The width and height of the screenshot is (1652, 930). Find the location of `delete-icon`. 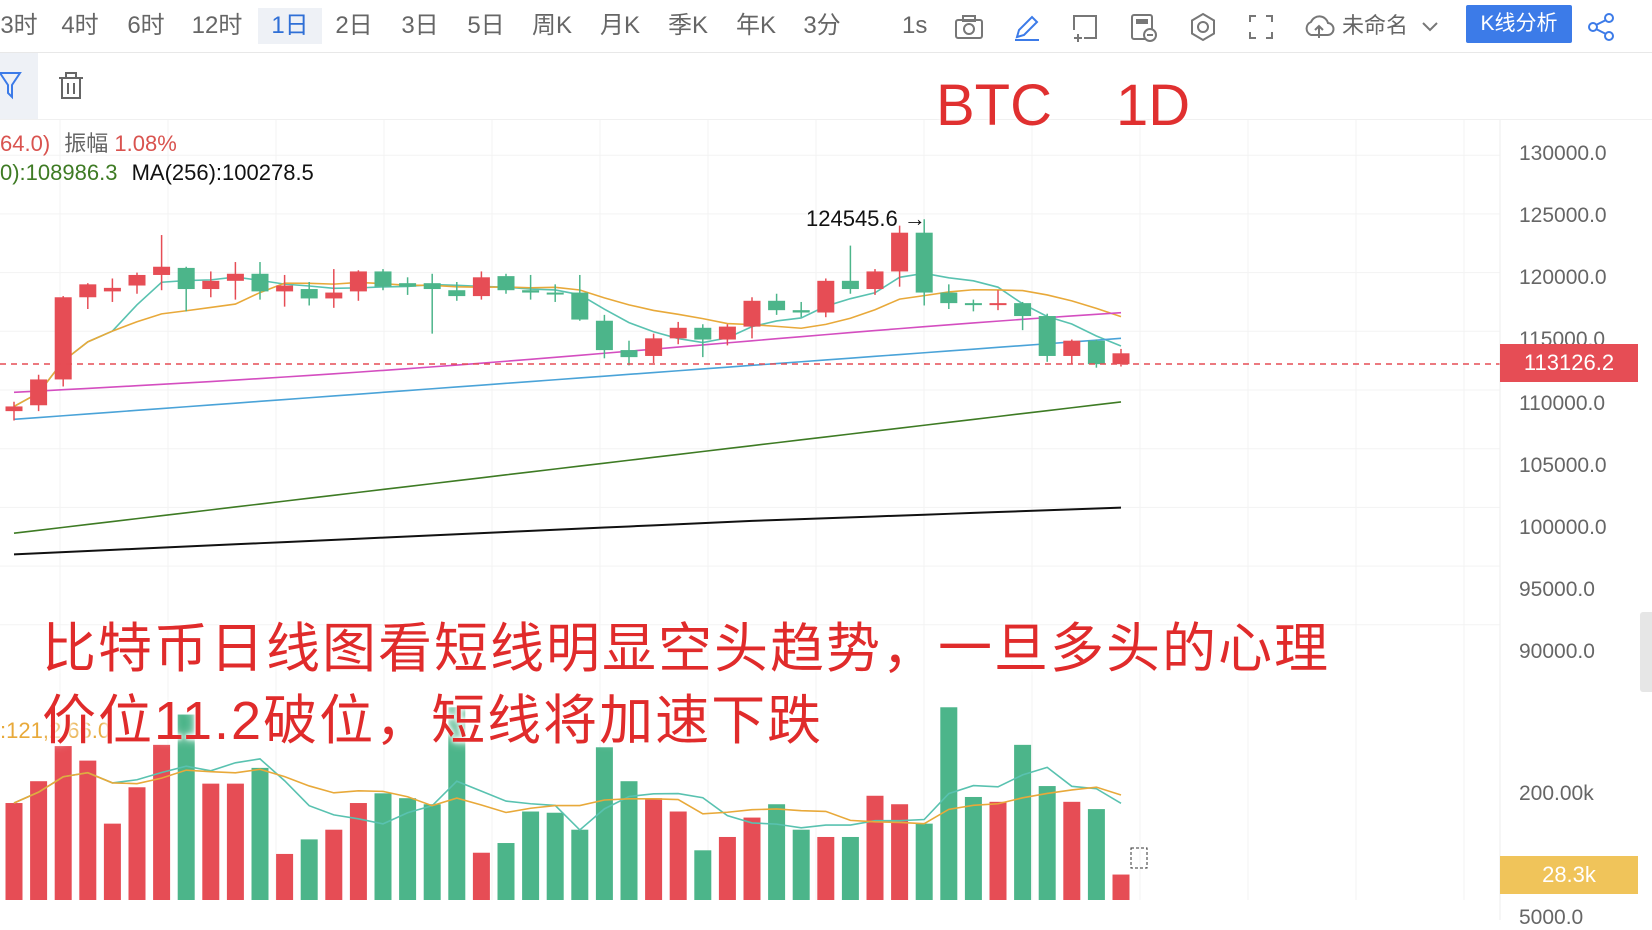

delete-icon is located at coordinates (71, 86).